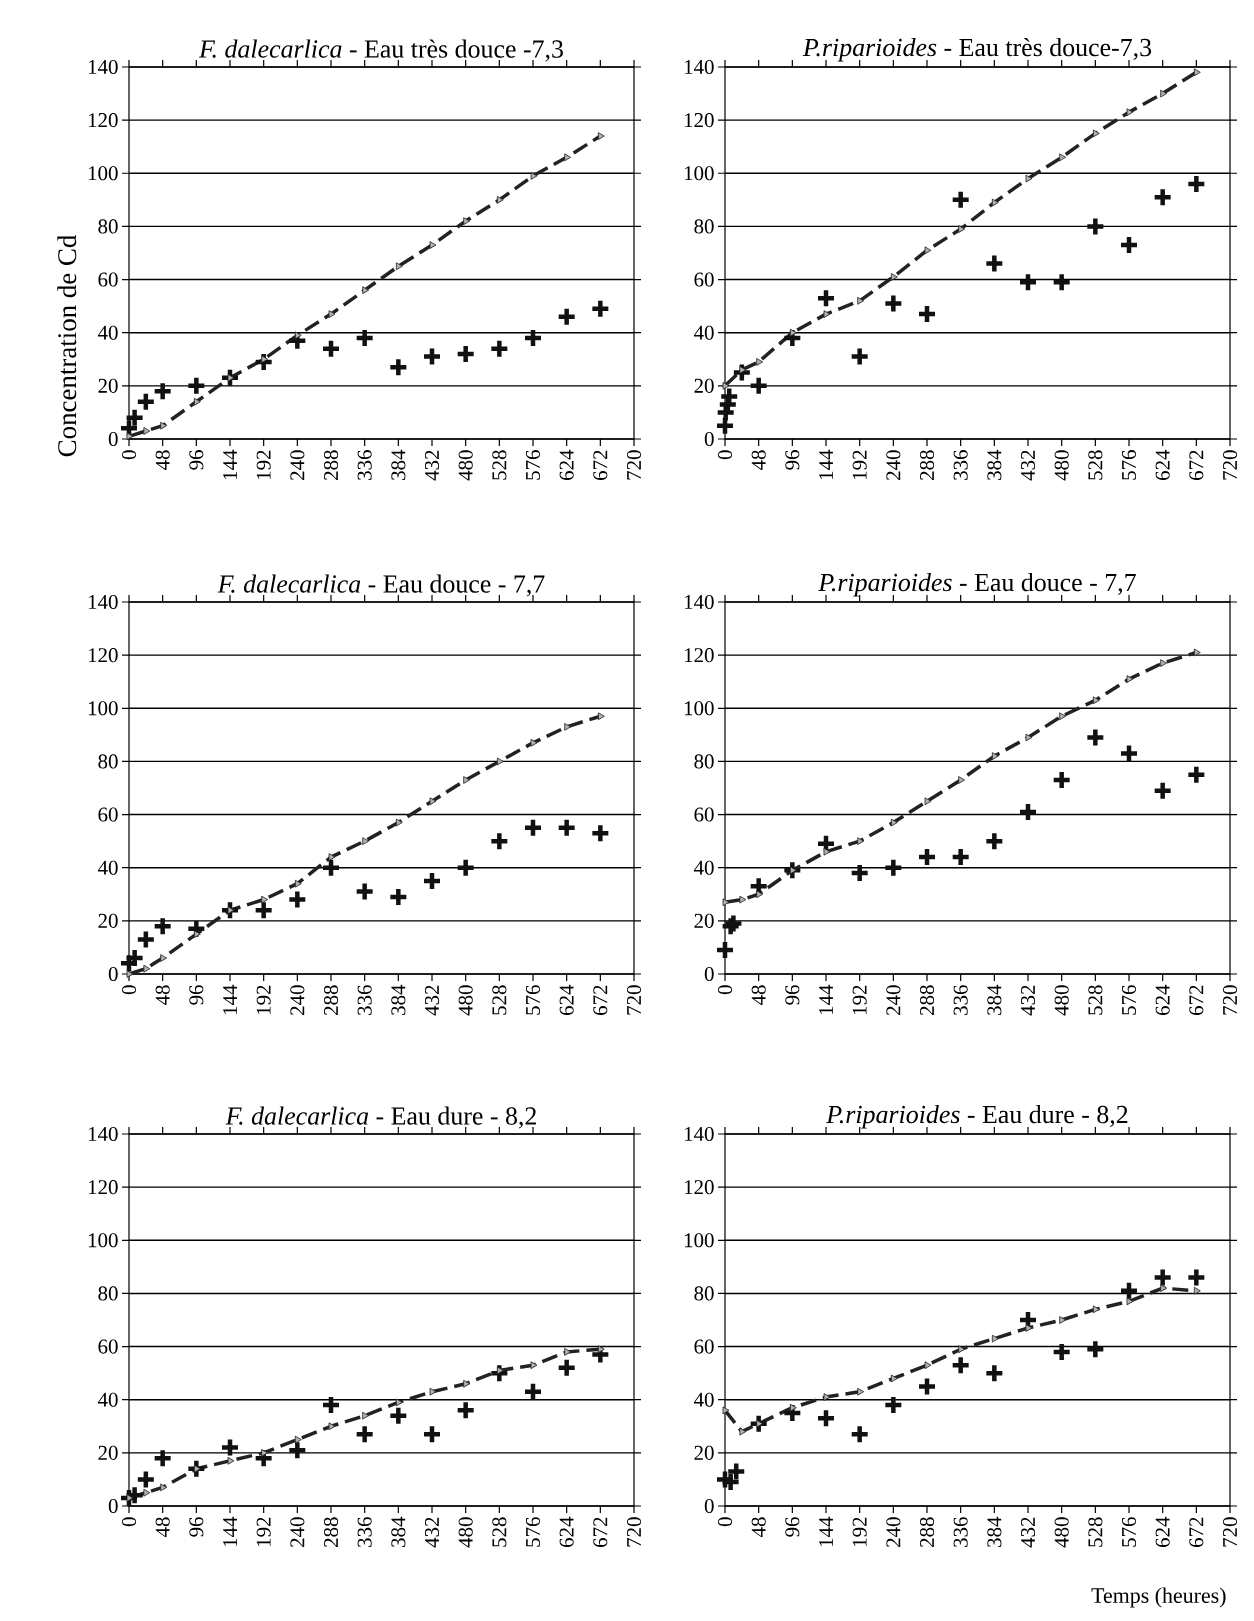 The height and width of the screenshot is (1621, 1254). What do you see at coordinates (977, 585) in the screenshot?
I see `chart-title: P.riparioides - Eau douce - 7,7` at bounding box center [977, 585].